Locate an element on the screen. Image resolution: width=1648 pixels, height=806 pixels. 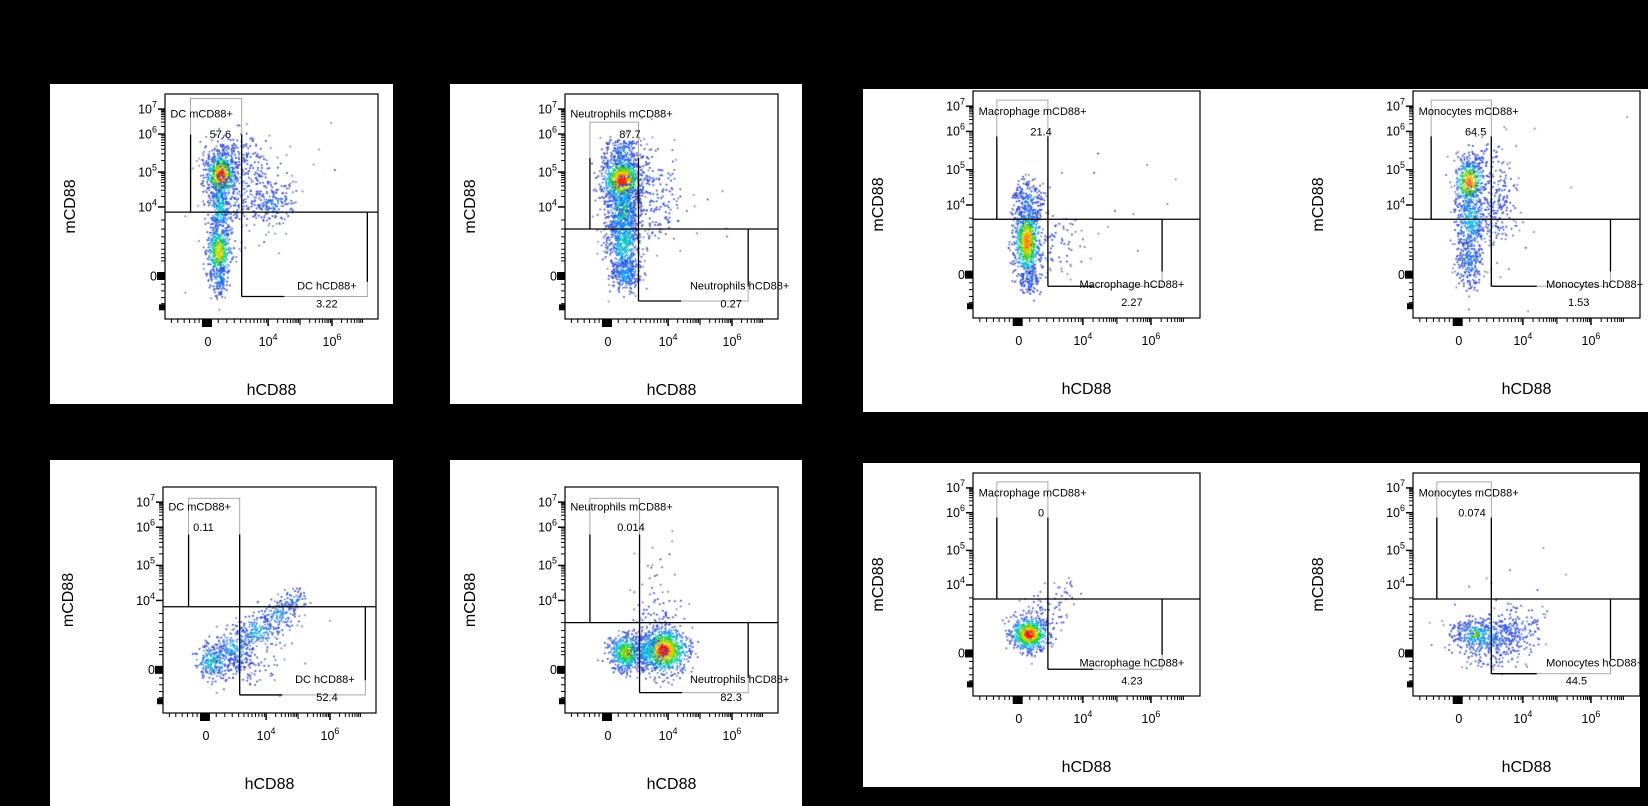
scatter-points-dc-row2 is located at coordinates (269, 600).